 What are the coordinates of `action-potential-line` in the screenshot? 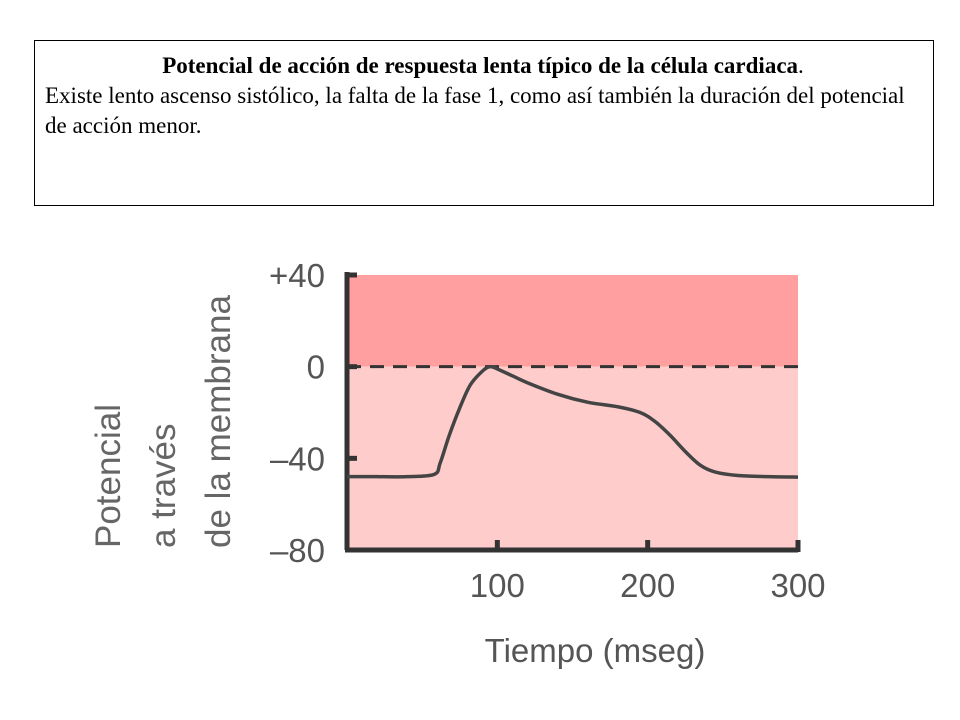 It's located at (573, 421).